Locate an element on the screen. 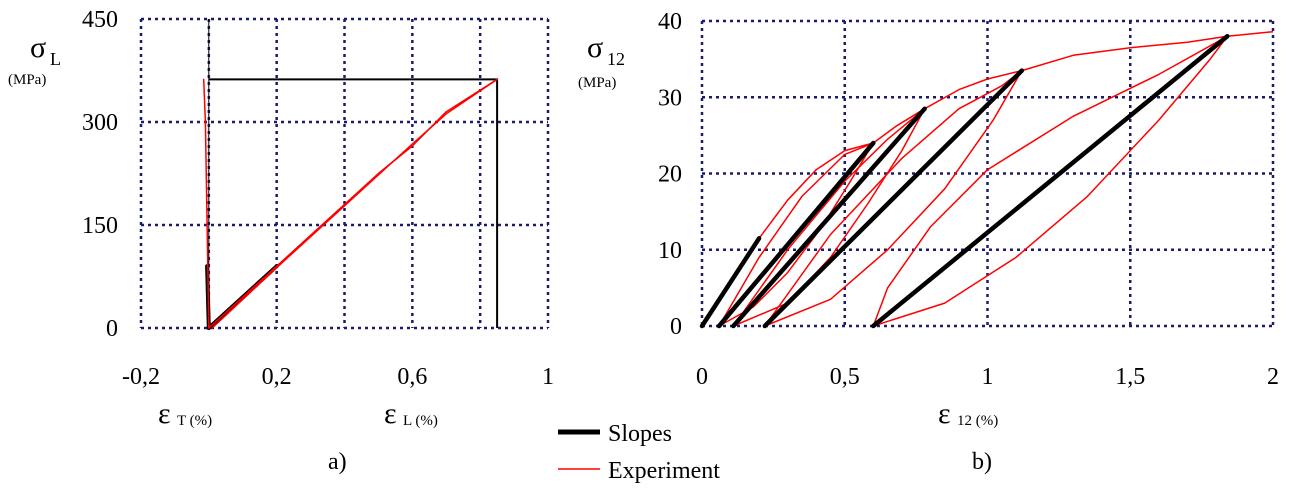  panel-a-series is located at coordinates (350, 203).